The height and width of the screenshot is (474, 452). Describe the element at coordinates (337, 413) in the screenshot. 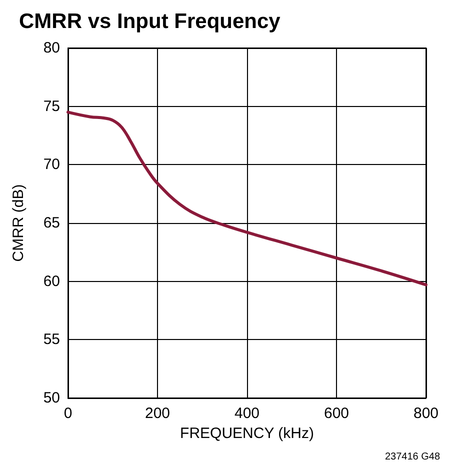

I see `x-tick-label: 600` at that location.